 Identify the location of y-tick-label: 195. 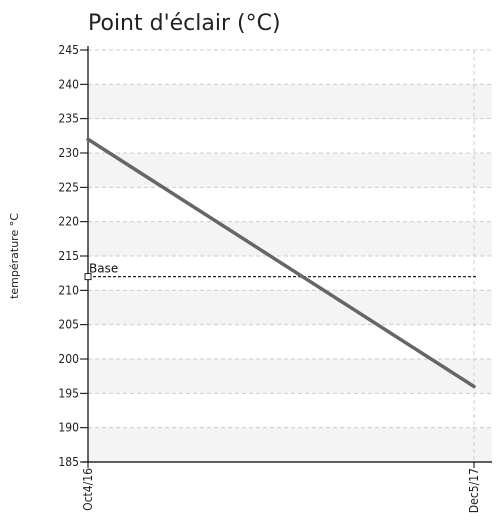
(68, 393).